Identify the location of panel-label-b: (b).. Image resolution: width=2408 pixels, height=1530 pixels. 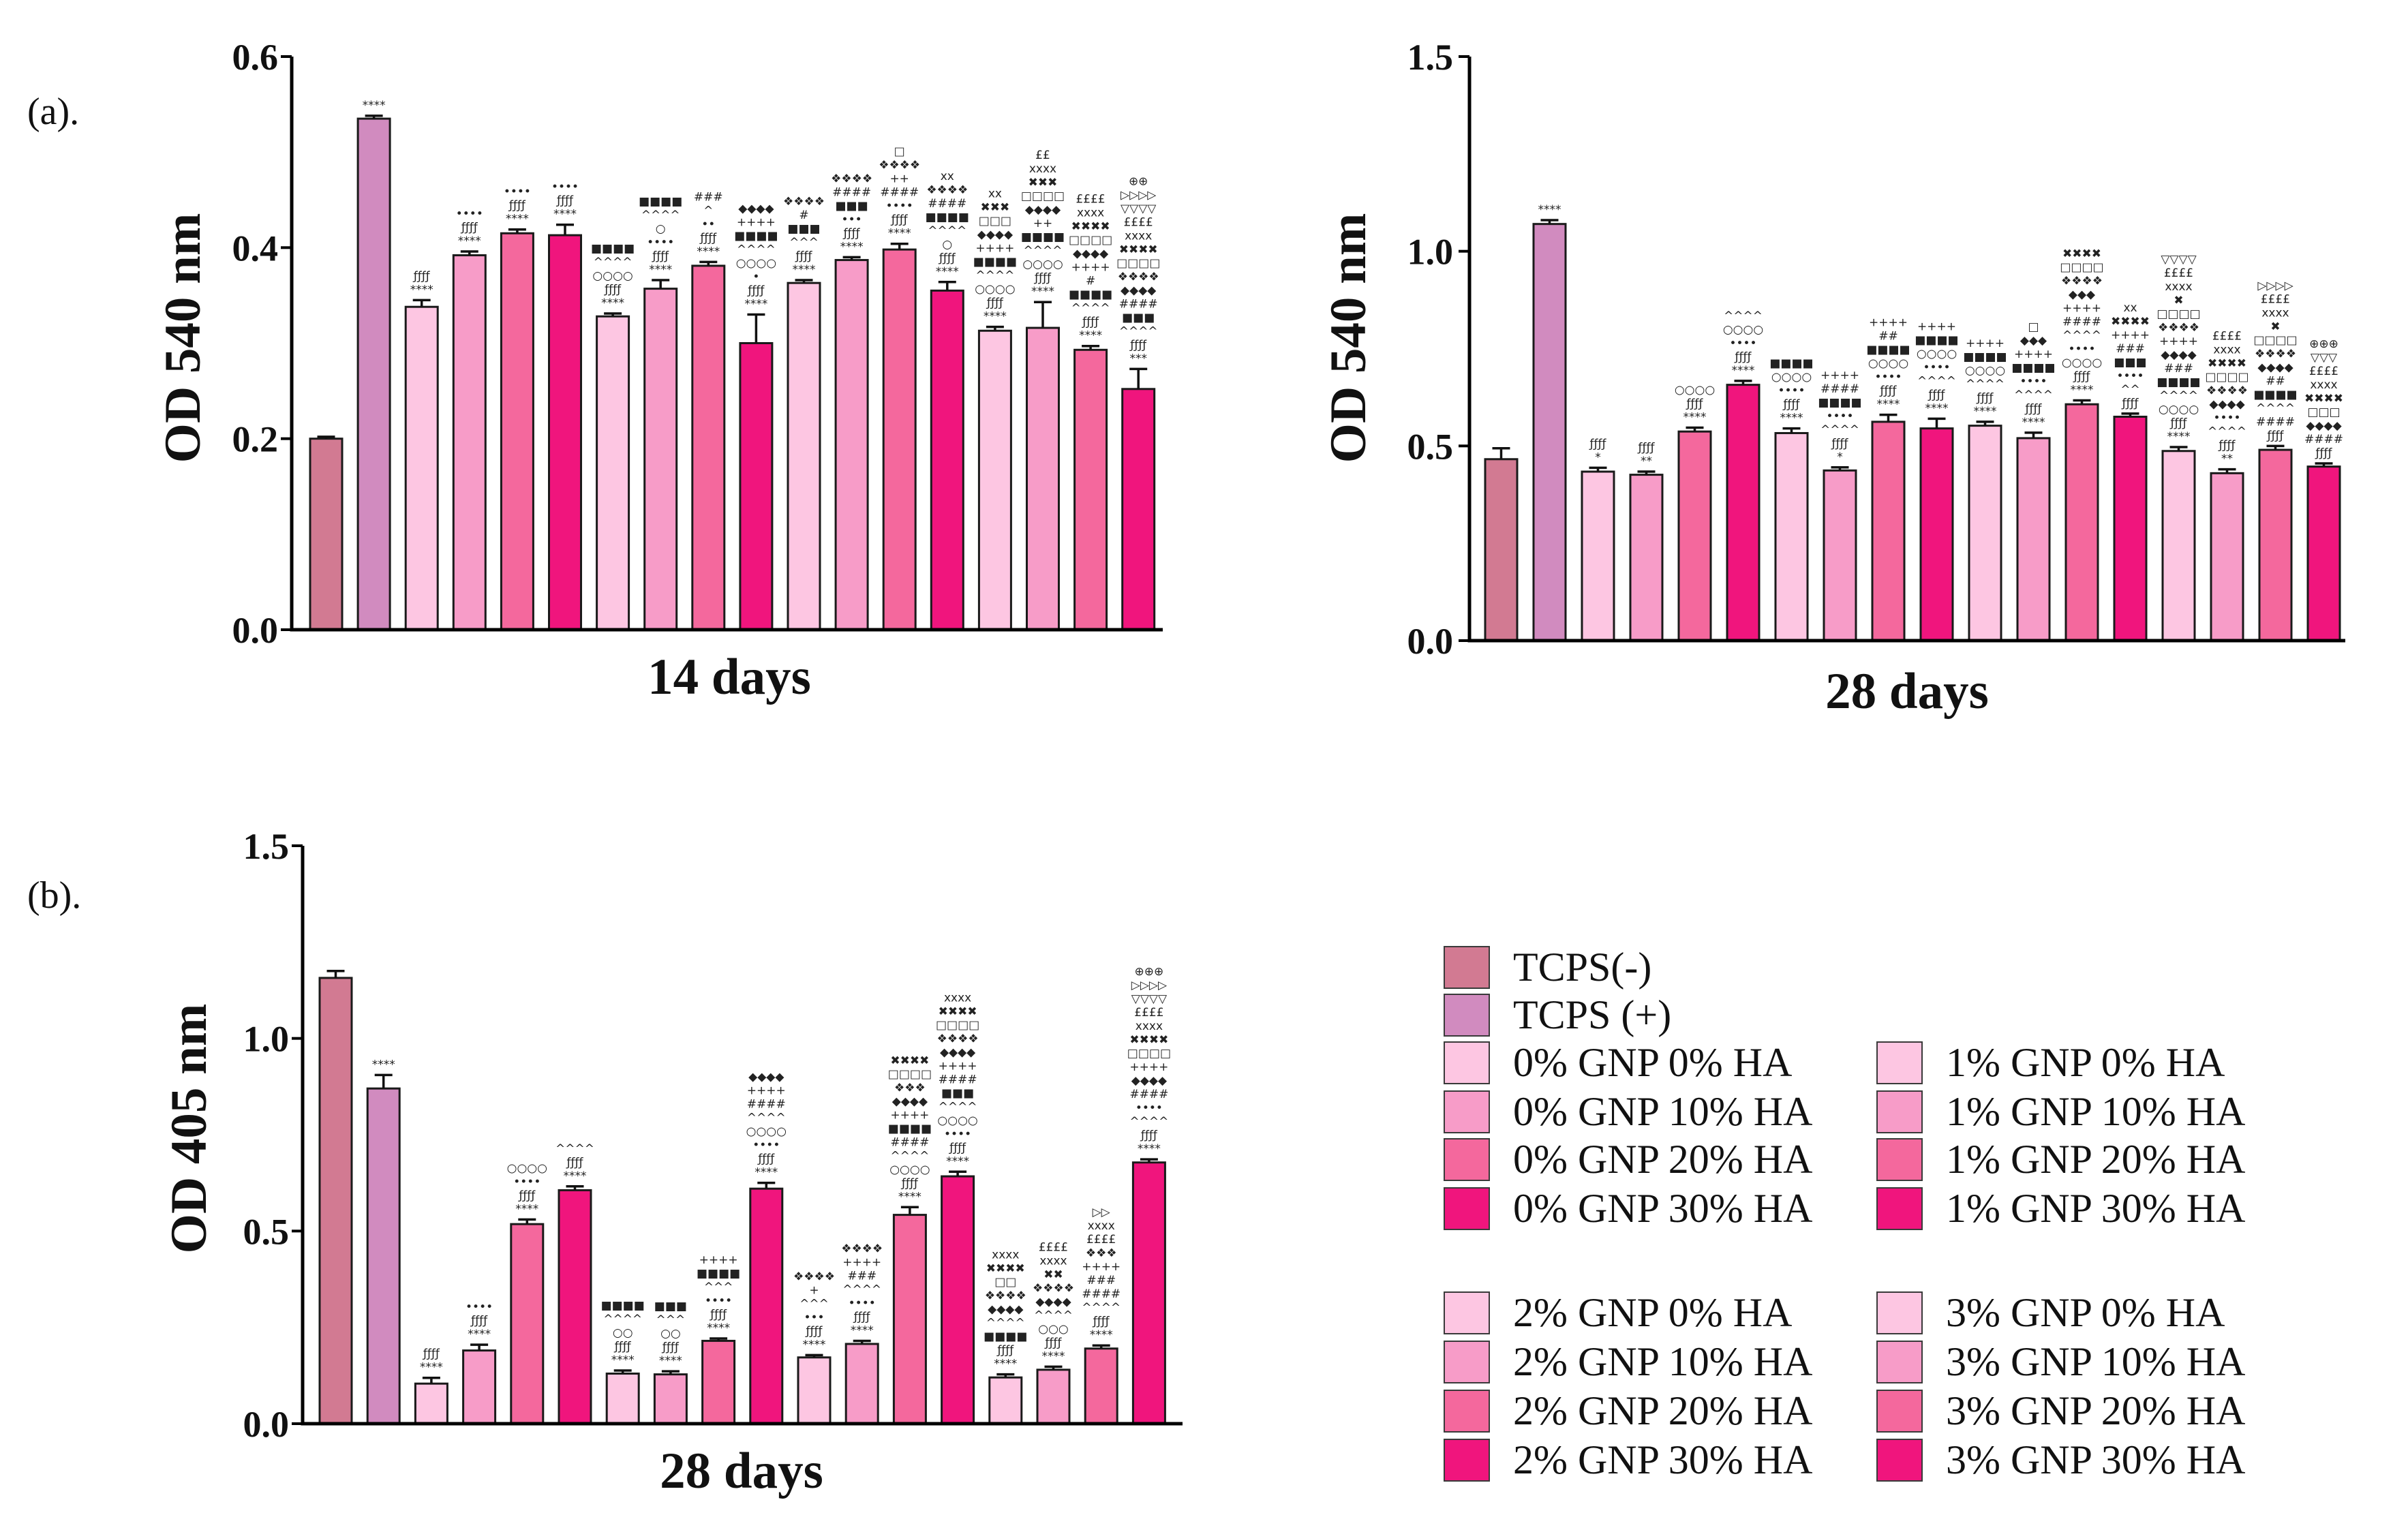
(54, 895).